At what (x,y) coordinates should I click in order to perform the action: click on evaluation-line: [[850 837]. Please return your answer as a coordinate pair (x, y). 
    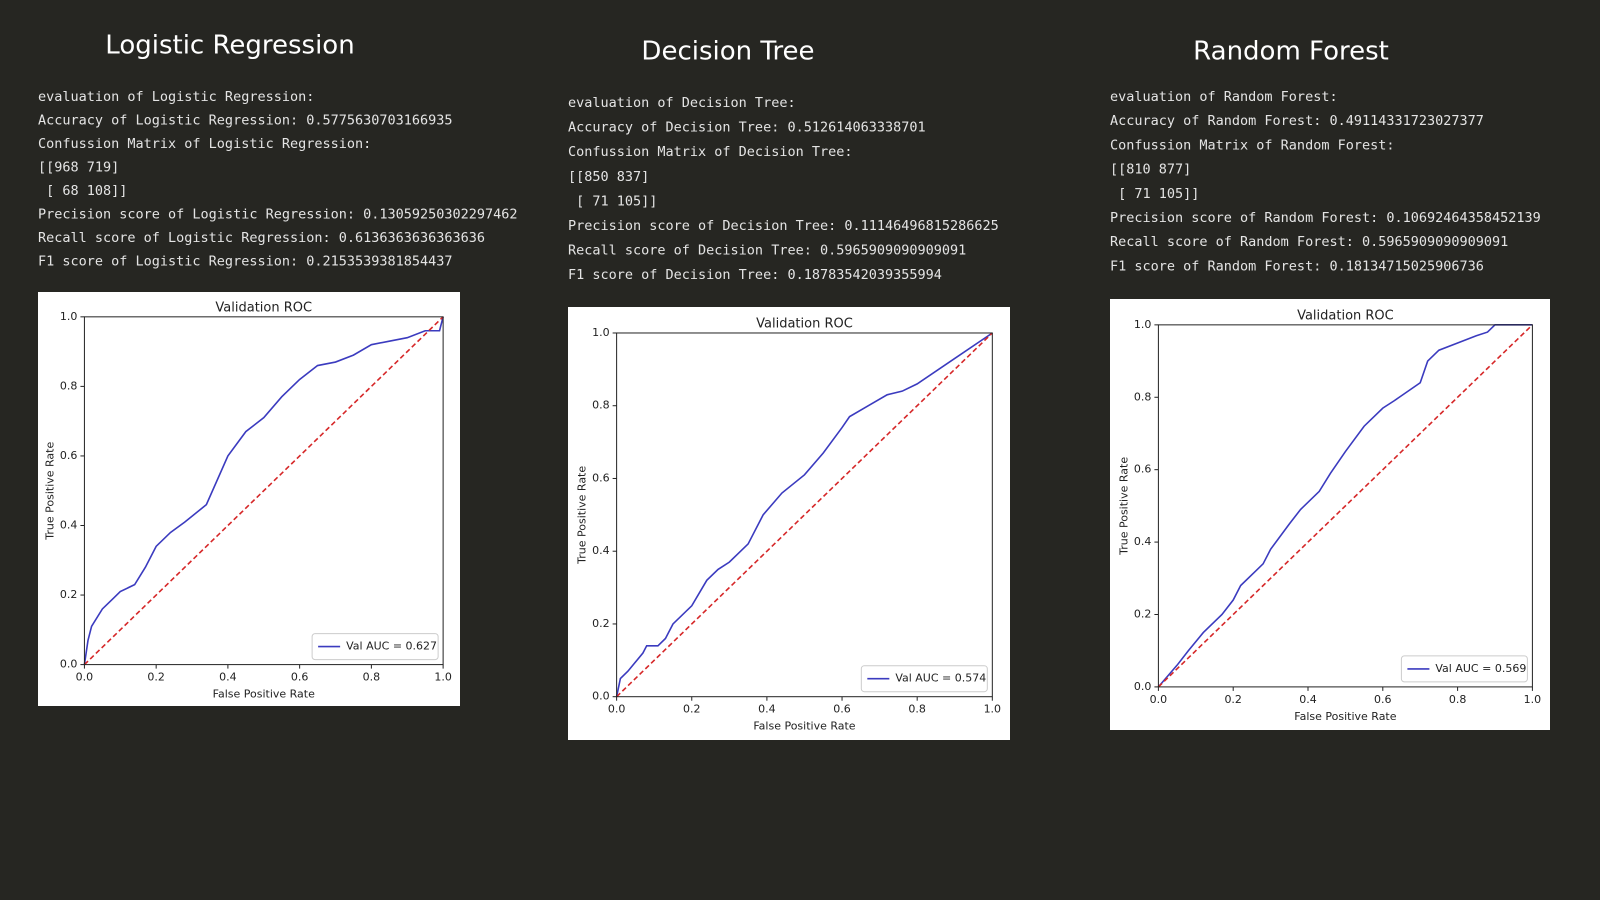
    Looking at the image, I should click on (608, 177).